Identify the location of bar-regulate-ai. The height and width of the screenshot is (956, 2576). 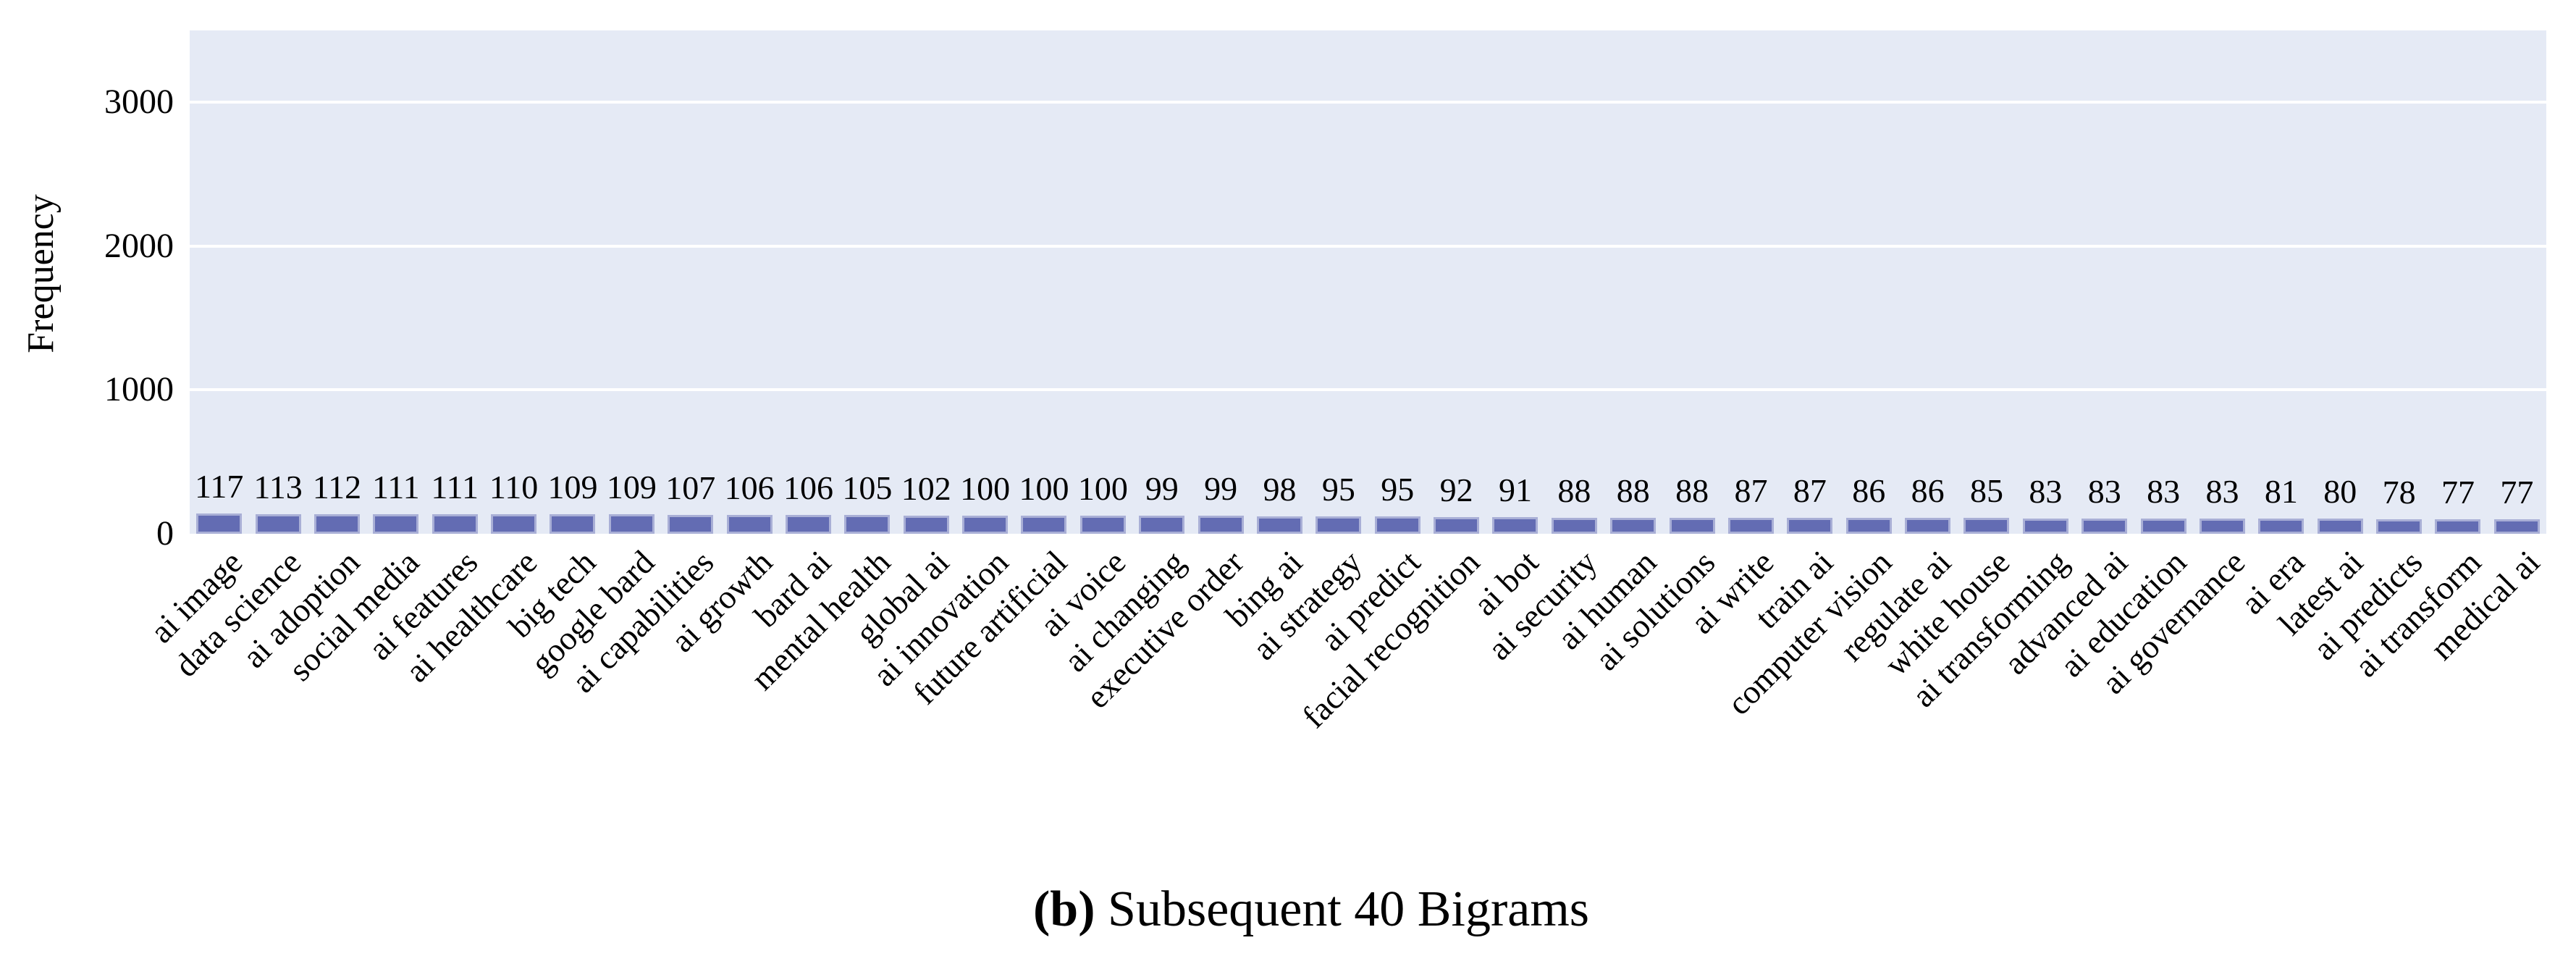
(1928, 525).